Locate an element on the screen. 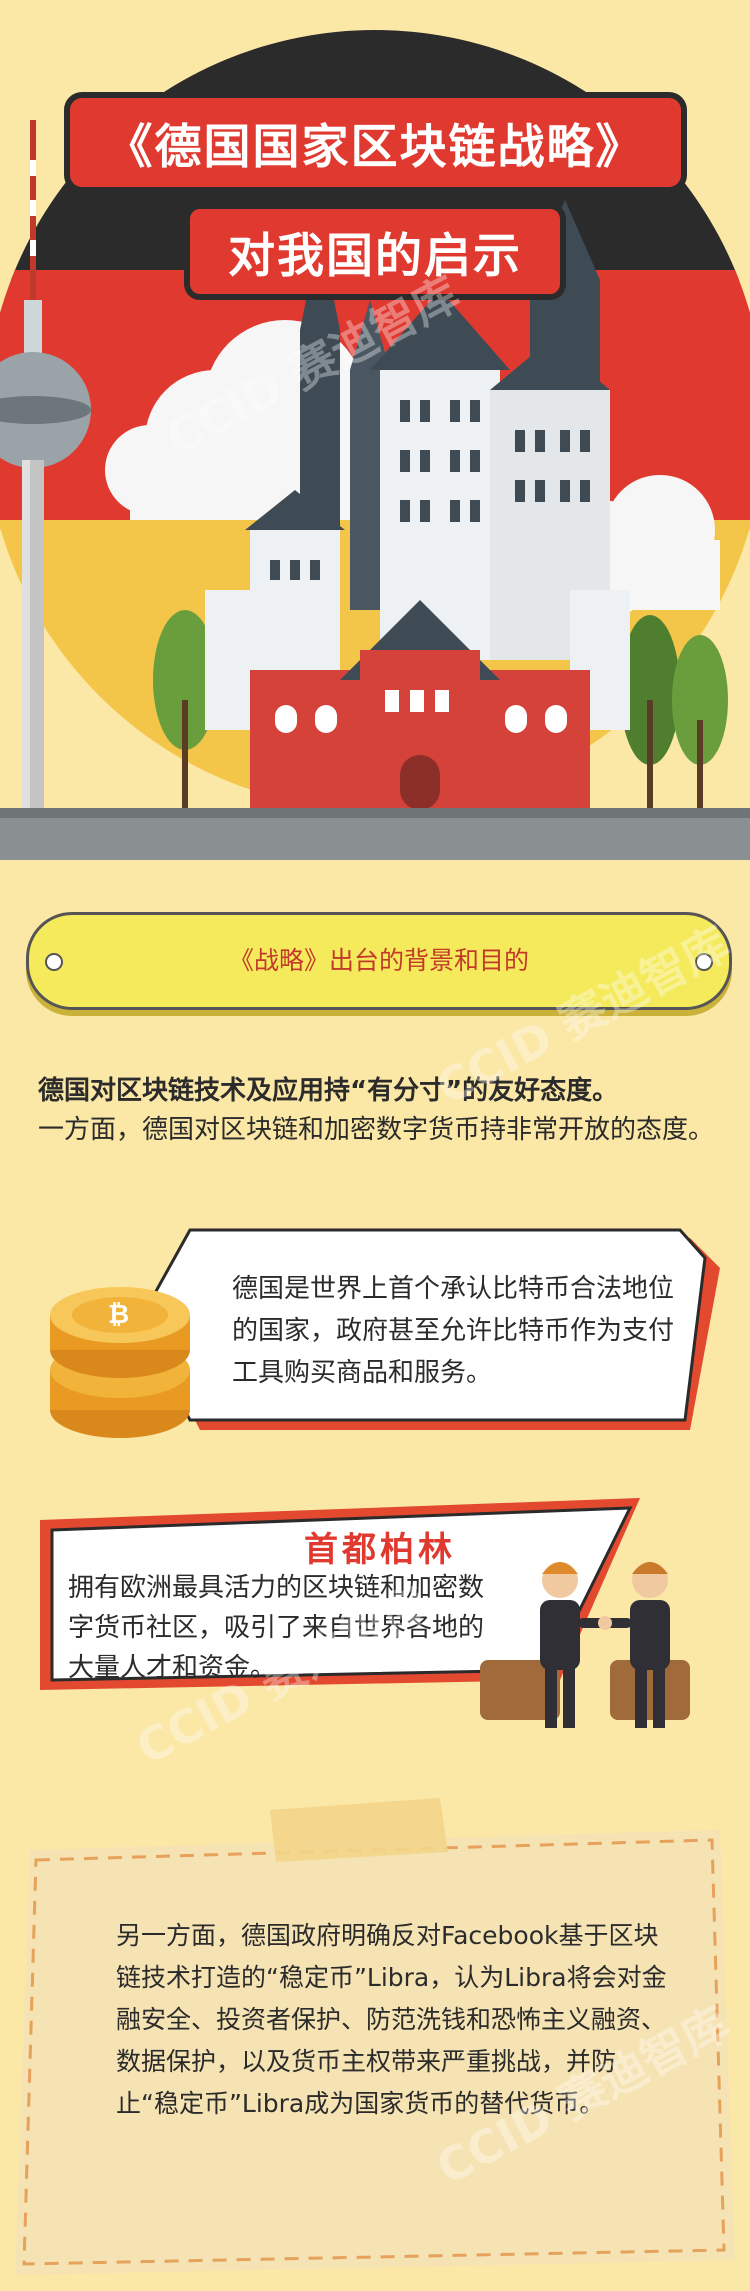  bitcoin-coins-icon: ₿ is located at coordinates (120, 1362).